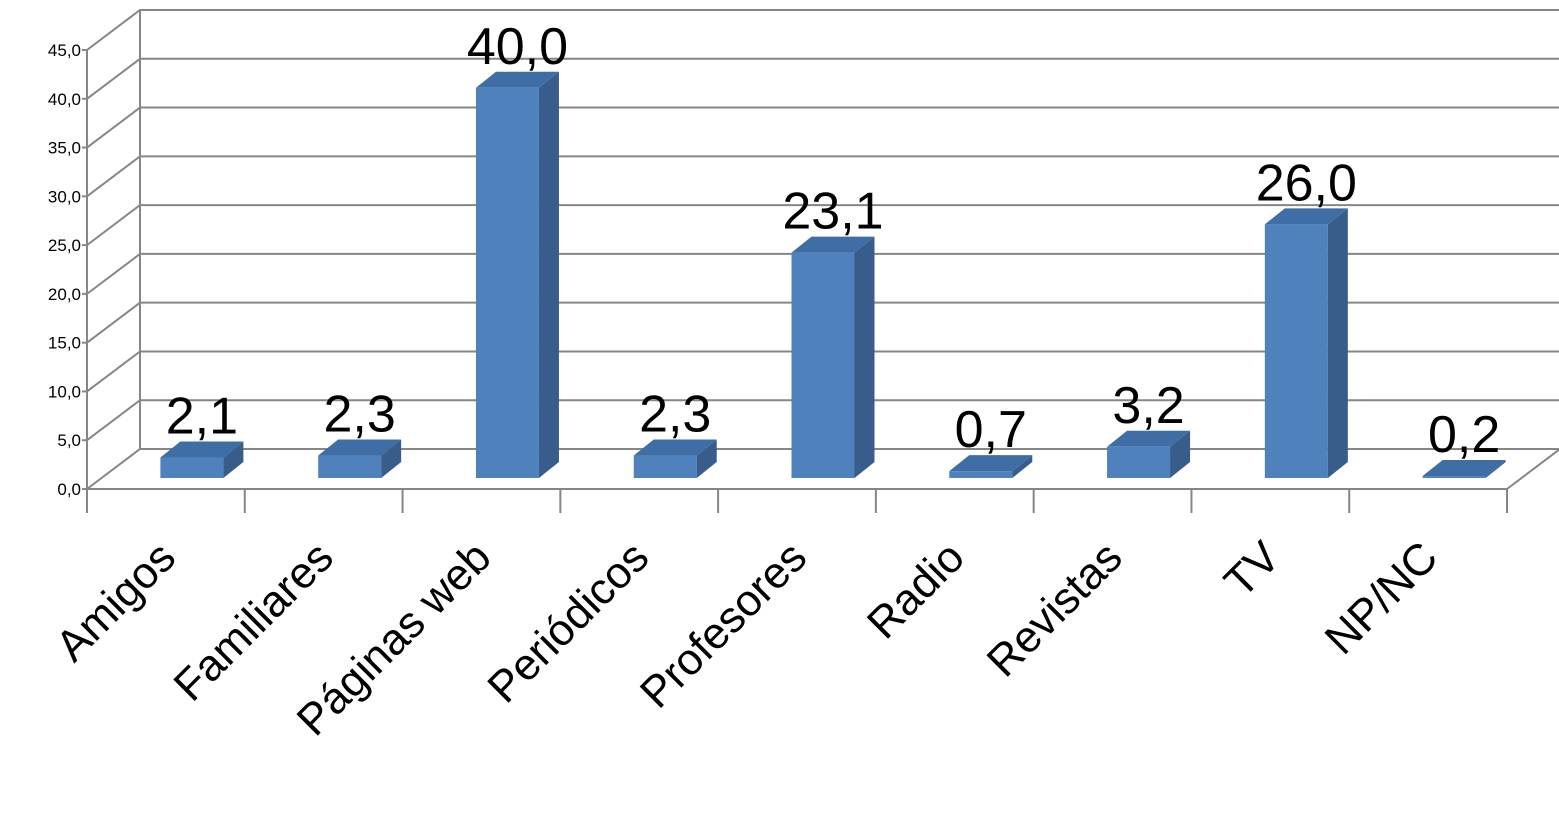 The image size is (1559, 818). I want to click on category-label: Periódicos, so click(568, 622).